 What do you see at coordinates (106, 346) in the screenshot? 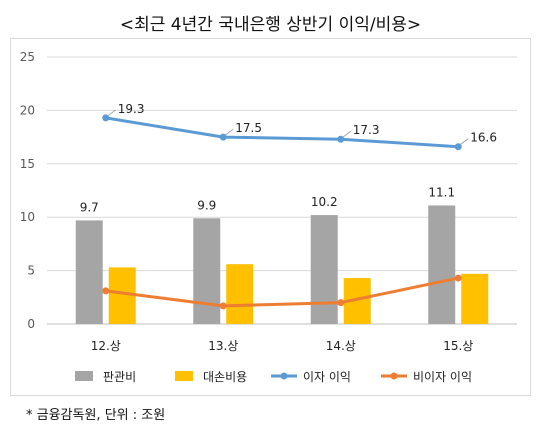
I see `x-tick-label: 12.상` at bounding box center [106, 346].